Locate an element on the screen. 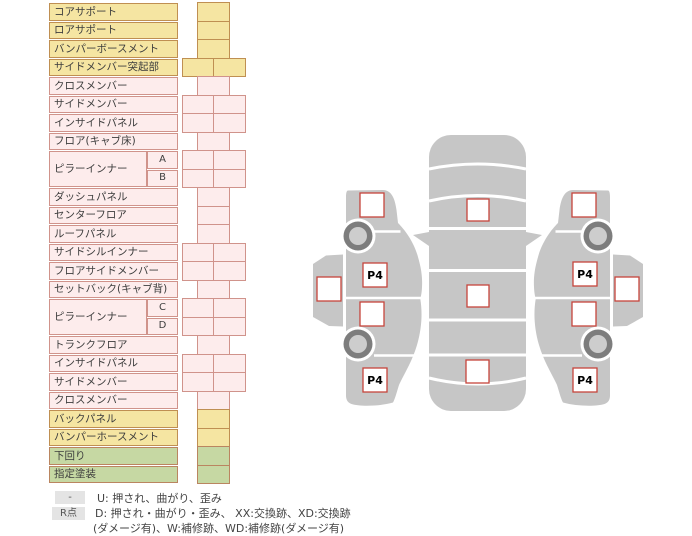 The image size is (692, 536). marker-left-door-rear is located at coordinates (372, 314).